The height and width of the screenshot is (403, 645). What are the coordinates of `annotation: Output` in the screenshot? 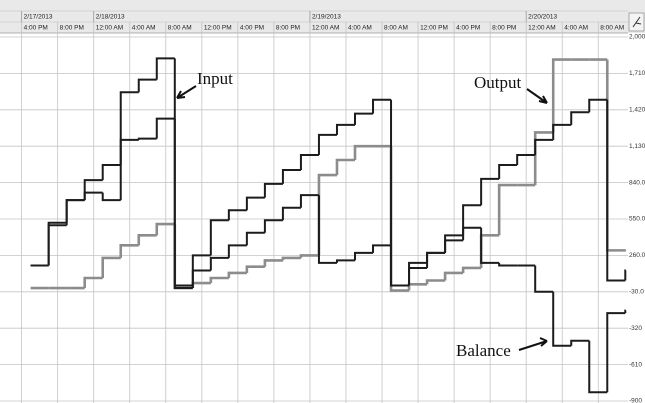 It's located at (498, 82).